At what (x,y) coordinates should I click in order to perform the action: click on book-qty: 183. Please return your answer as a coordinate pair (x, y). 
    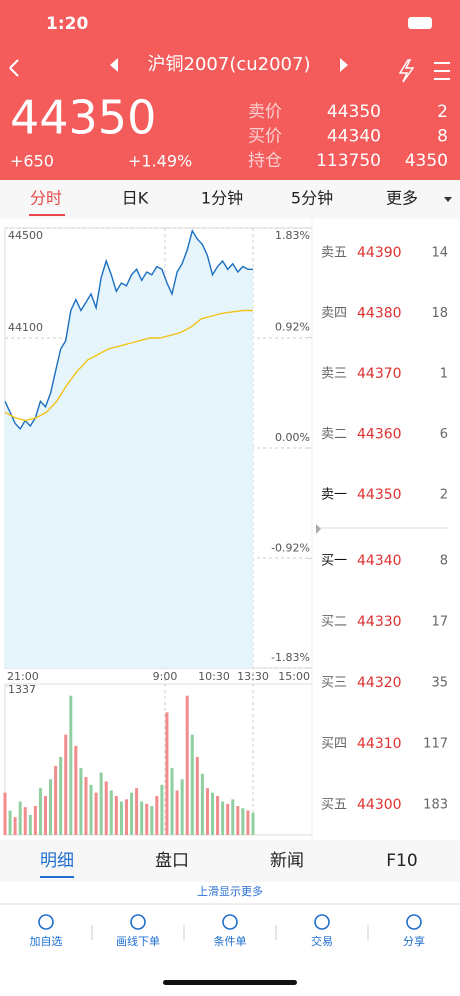
    Looking at the image, I should click on (435, 805).